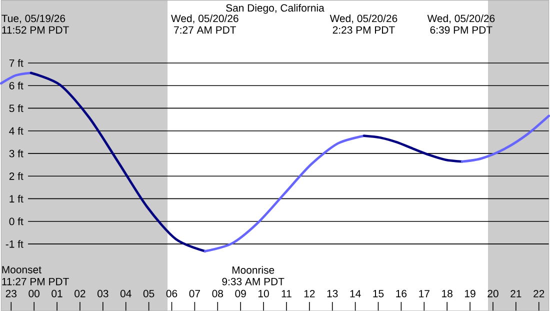  What do you see at coordinates (253, 282) in the screenshot?
I see `annotation: 9:33 AM PDT` at bounding box center [253, 282].